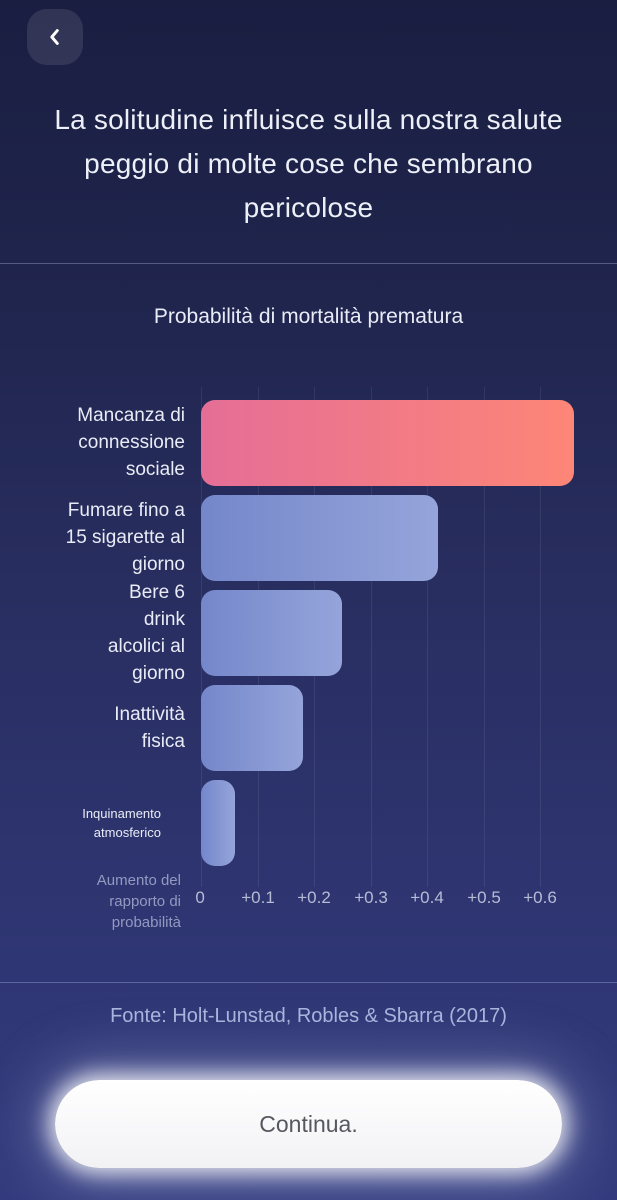 This screenshot has height=1200, width=617. I want to click on chart-row: Bere 6 drink alcolici al giorno, so click(308, 633).